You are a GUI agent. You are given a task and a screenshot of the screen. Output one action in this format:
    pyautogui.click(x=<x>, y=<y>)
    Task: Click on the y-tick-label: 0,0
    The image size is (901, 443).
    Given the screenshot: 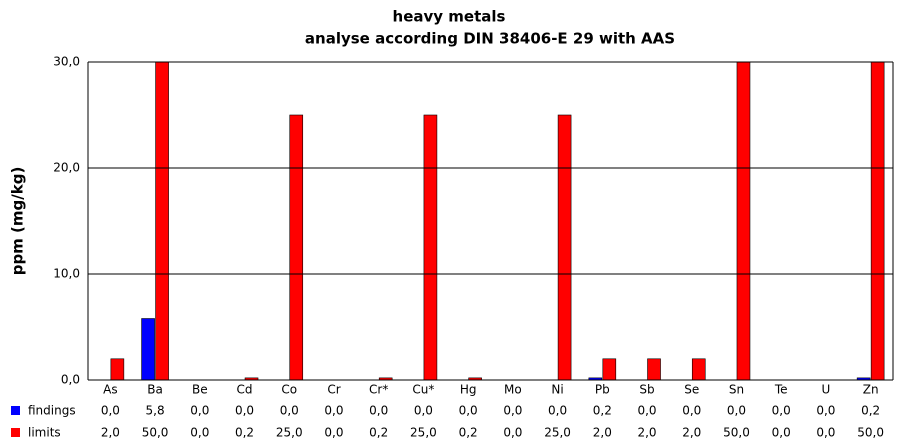 What is the action you would take?
    pyautogui.click(x=70, y=380)
    